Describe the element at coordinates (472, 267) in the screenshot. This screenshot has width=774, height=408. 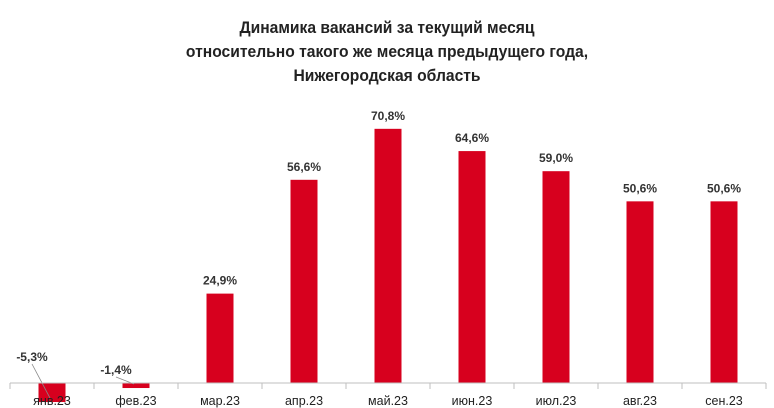
I see `bar-июн.23` at that location.